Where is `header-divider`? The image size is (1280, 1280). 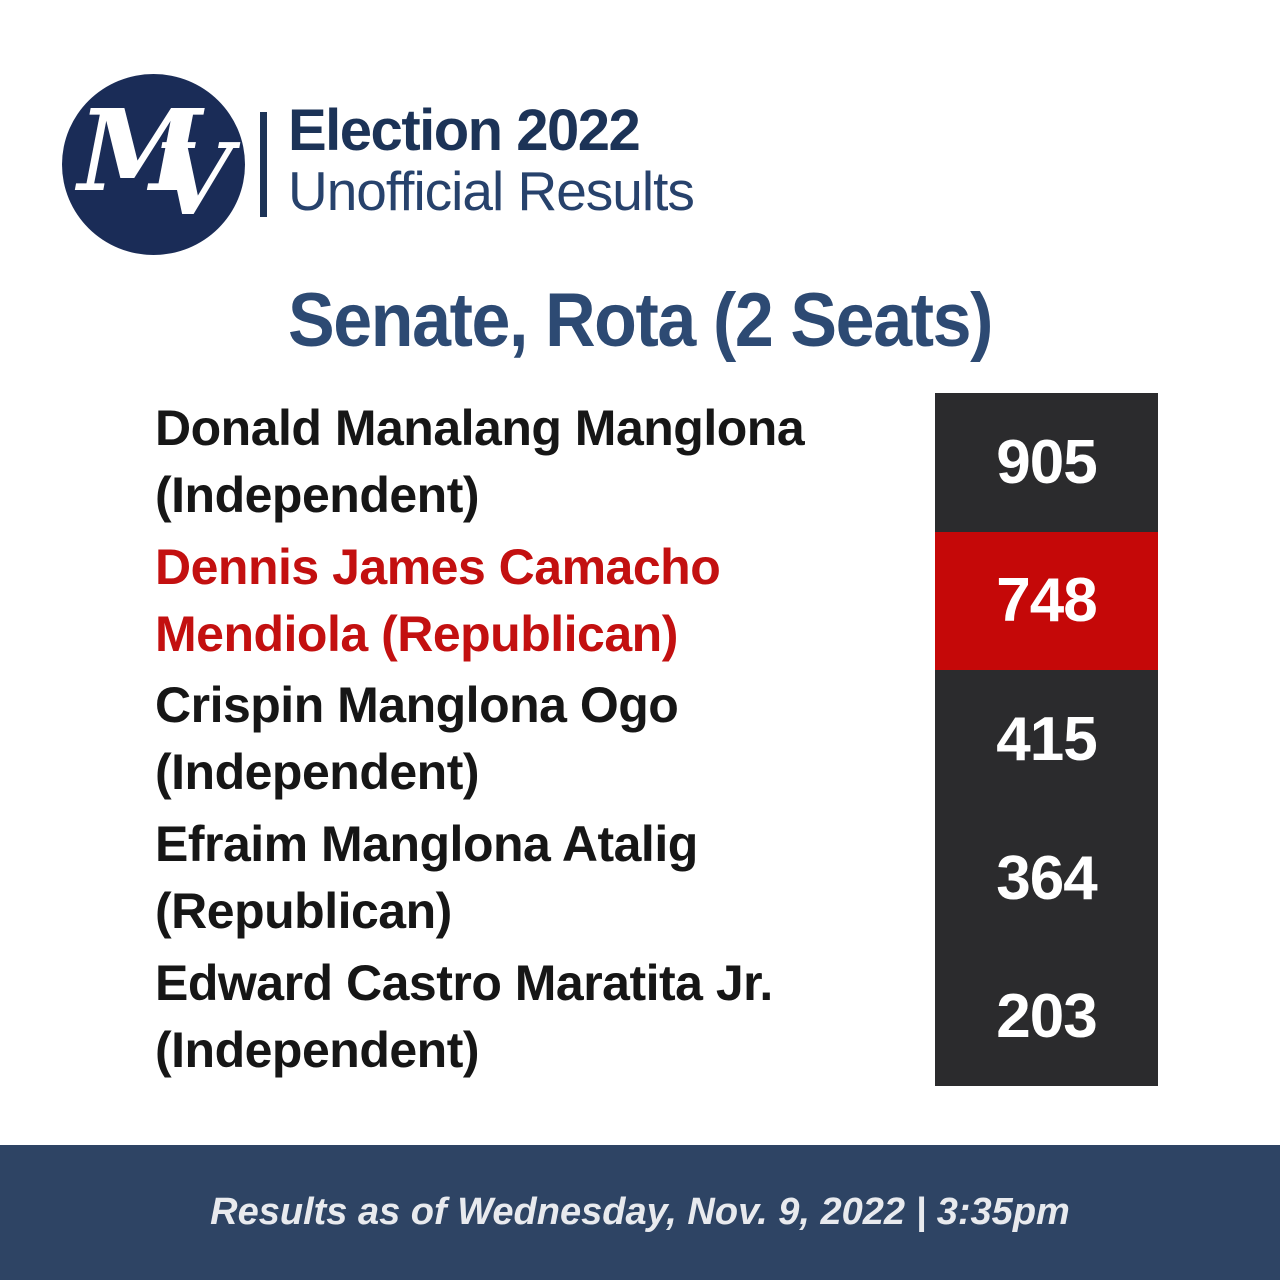 header-divider is located at coordinates (263, 164).